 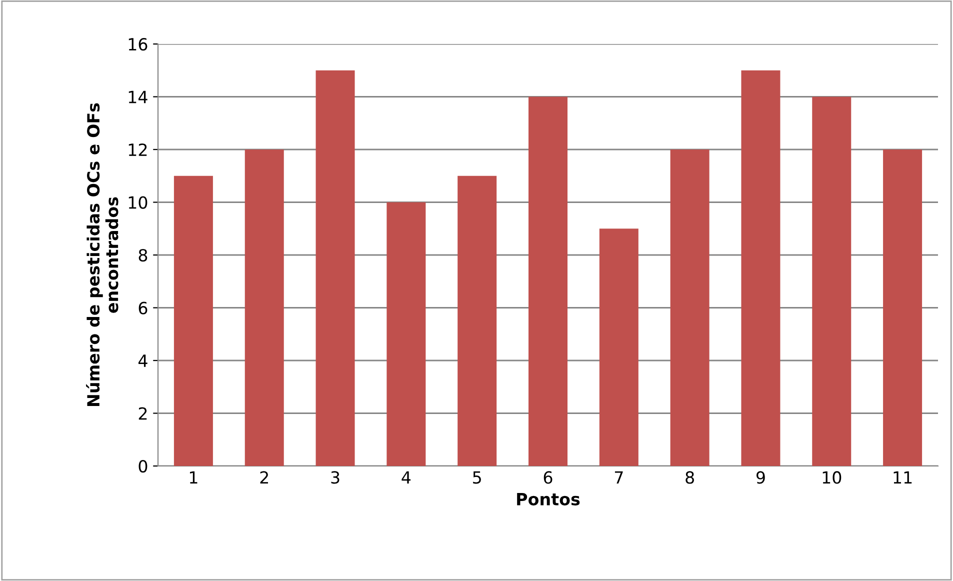 What do you see at coordinates (138, 202) in the screenshot?
I see `y-tick-label: 10` at bounding box center [138, 202].